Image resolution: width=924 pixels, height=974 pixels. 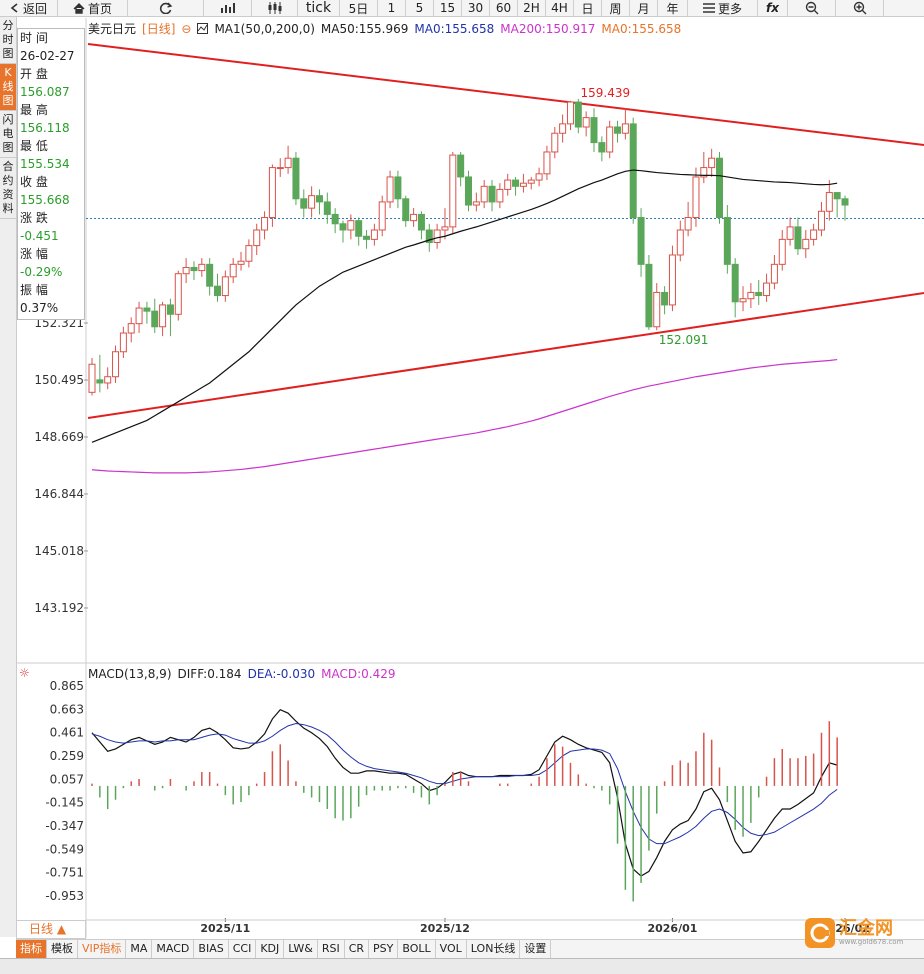 I want to click on indicator-tab-10: CR, so click(x=357, y=949).